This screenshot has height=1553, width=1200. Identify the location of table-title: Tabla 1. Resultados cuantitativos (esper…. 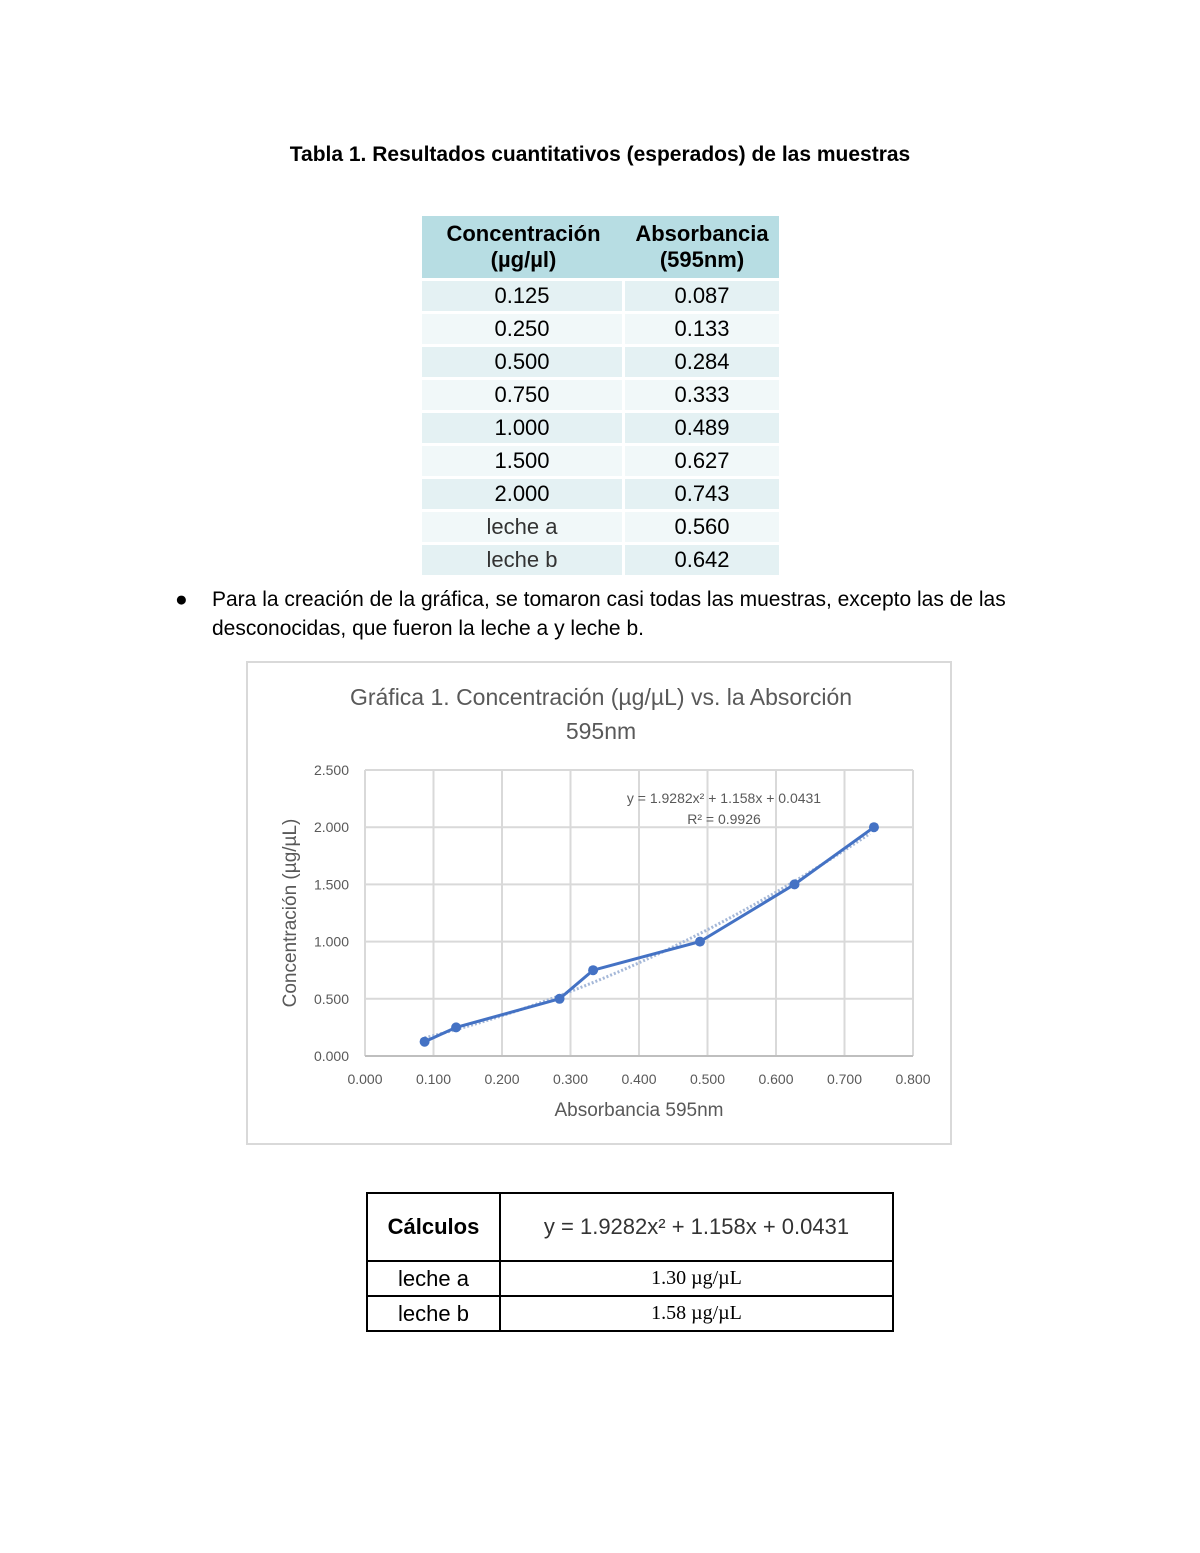
(600, 154).